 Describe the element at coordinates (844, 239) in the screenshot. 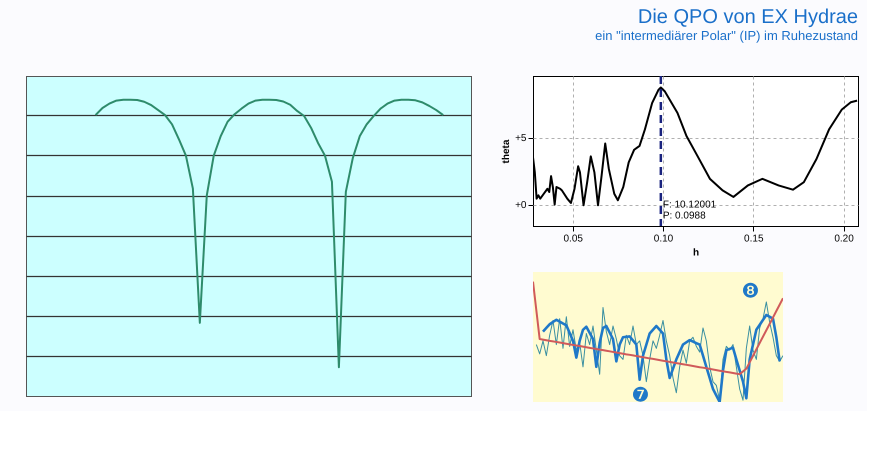

I see `x-tick-label: 0.20` at that location.